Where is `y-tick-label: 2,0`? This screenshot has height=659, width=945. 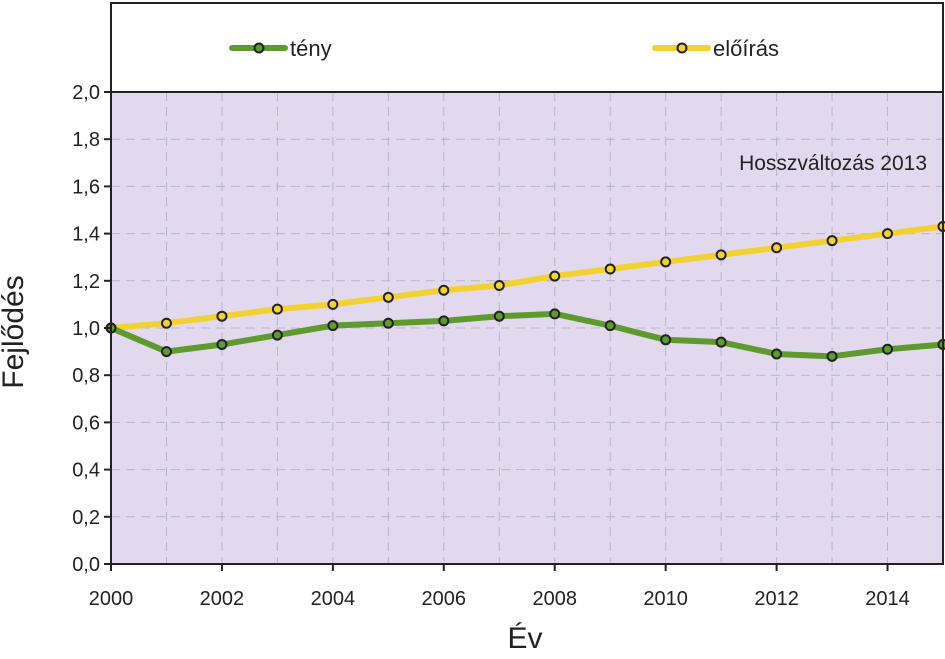 y-tick-label: 2,0 is located at coordinates (86, 93).